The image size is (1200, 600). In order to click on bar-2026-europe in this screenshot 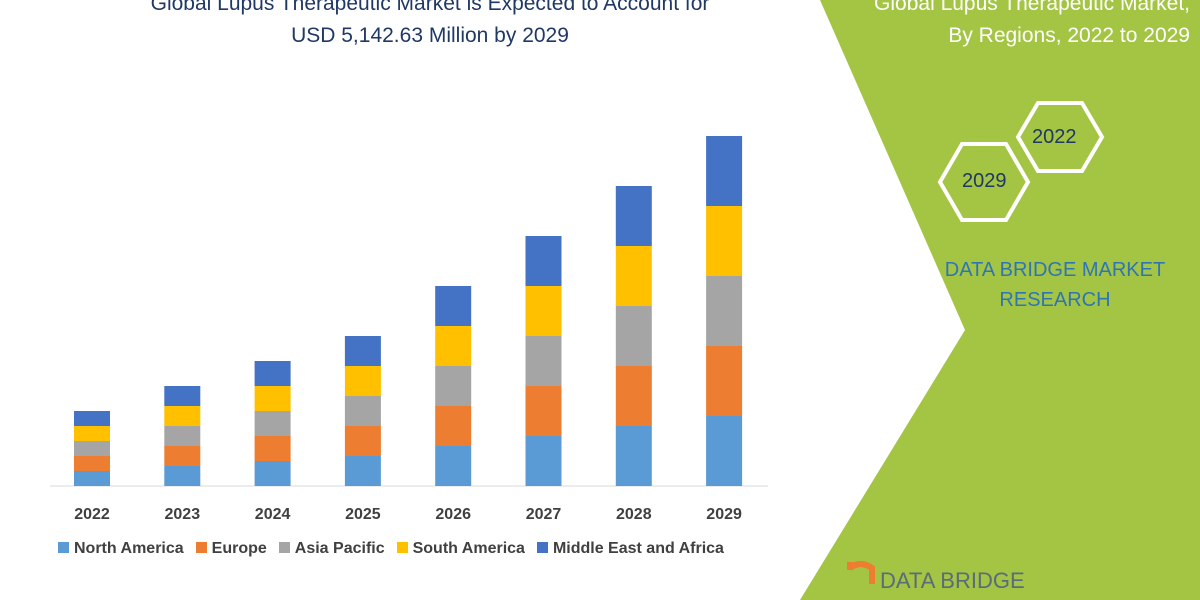, I will do `click(453, 426)`.